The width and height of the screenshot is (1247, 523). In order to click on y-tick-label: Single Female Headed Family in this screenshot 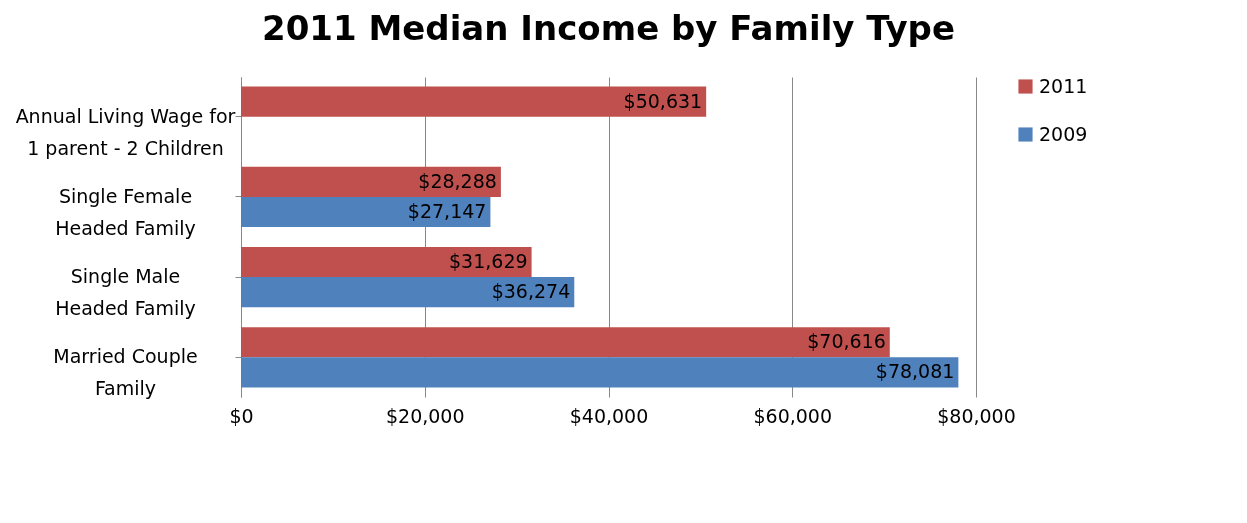, I will do `click(125, 211)`.